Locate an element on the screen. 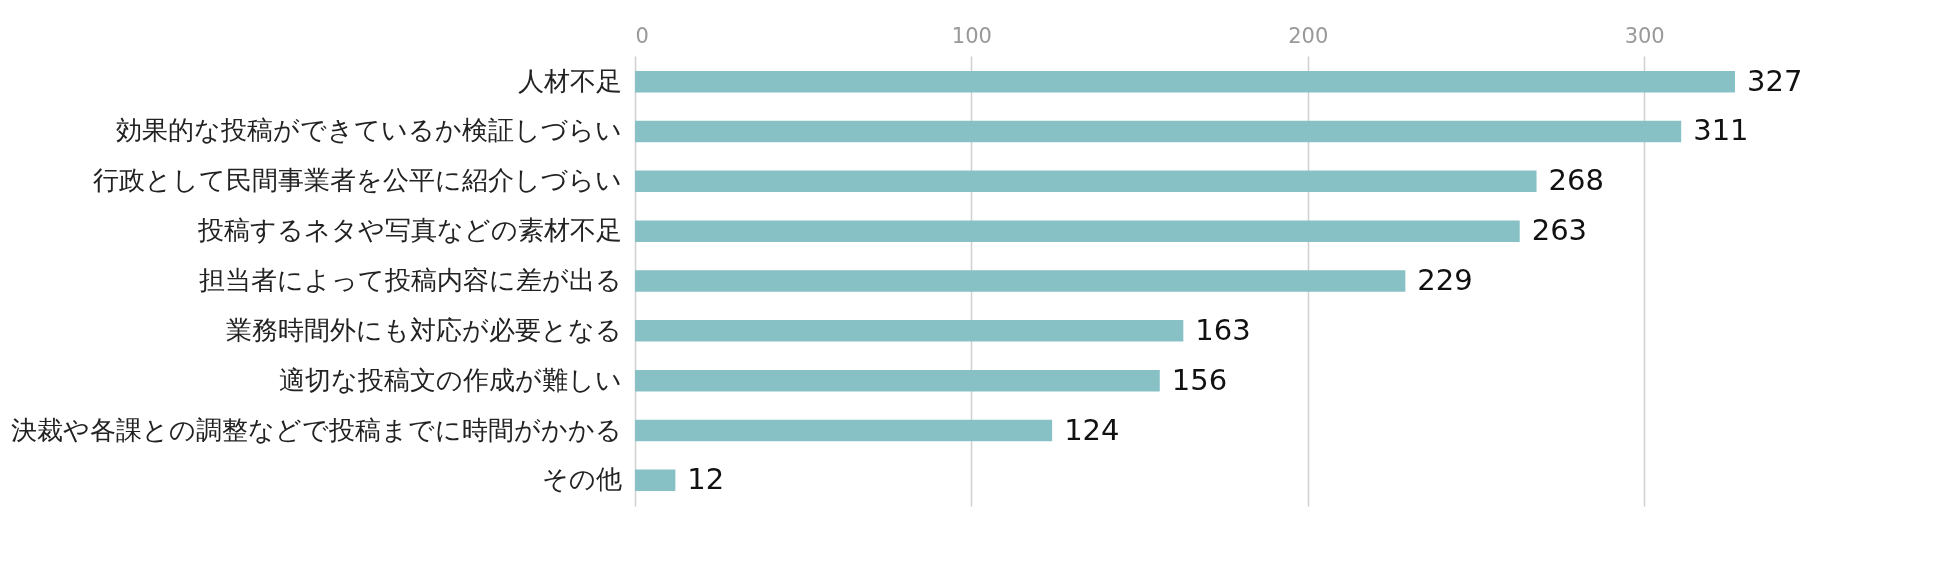 This screenshot has height=571, width=1950. y-tick-label: 効果的な投稿ができているか検証しづらい is located at coordinates (368, 130).